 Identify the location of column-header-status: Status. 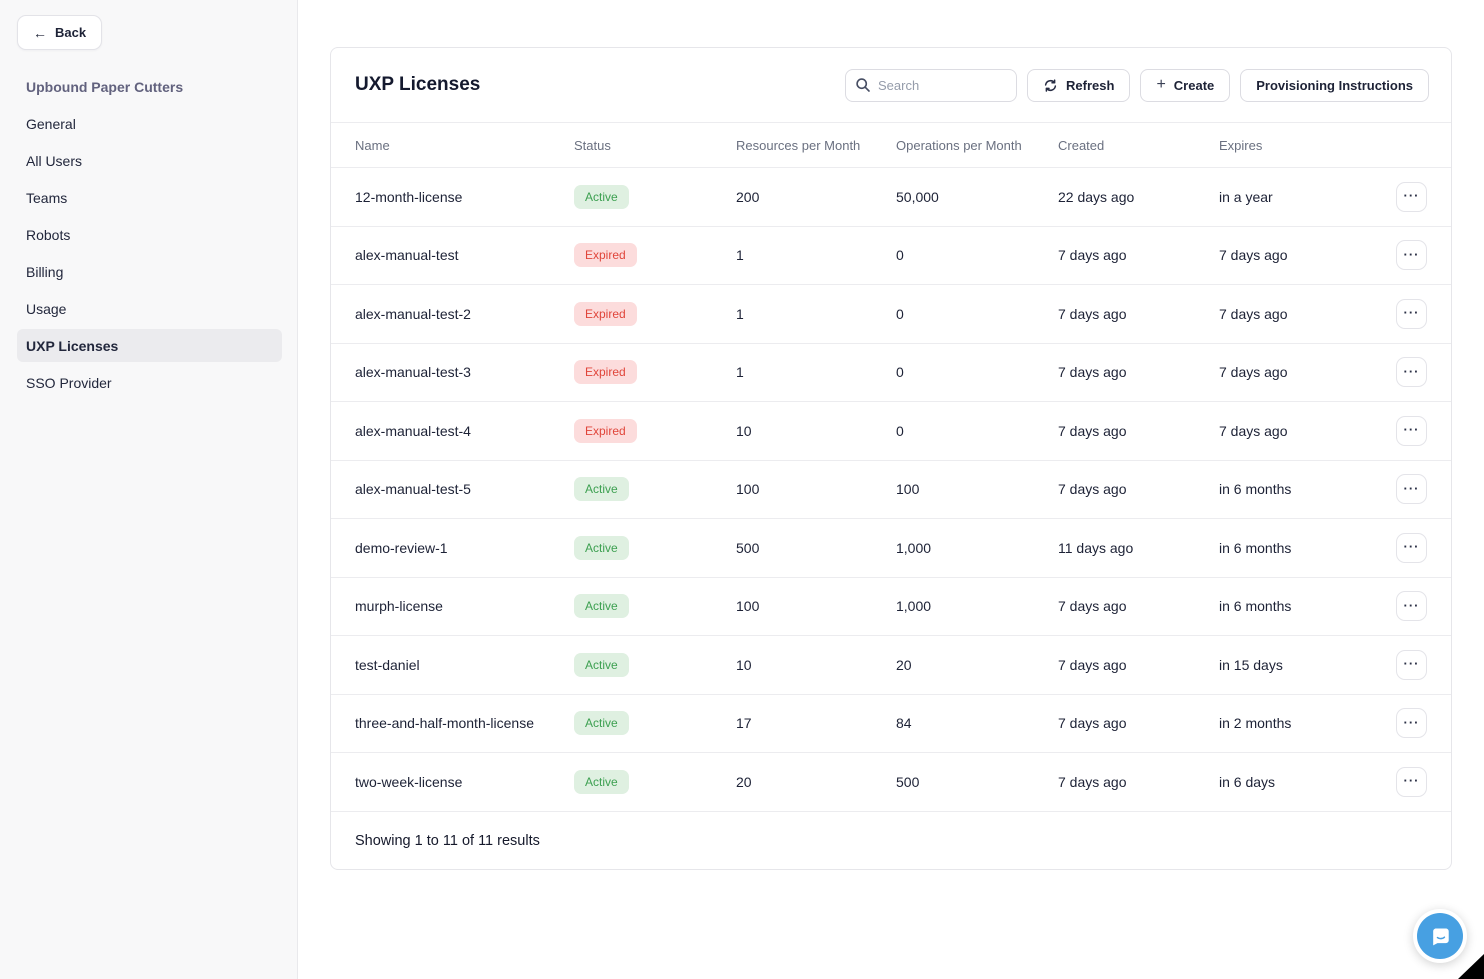
(592, 145).